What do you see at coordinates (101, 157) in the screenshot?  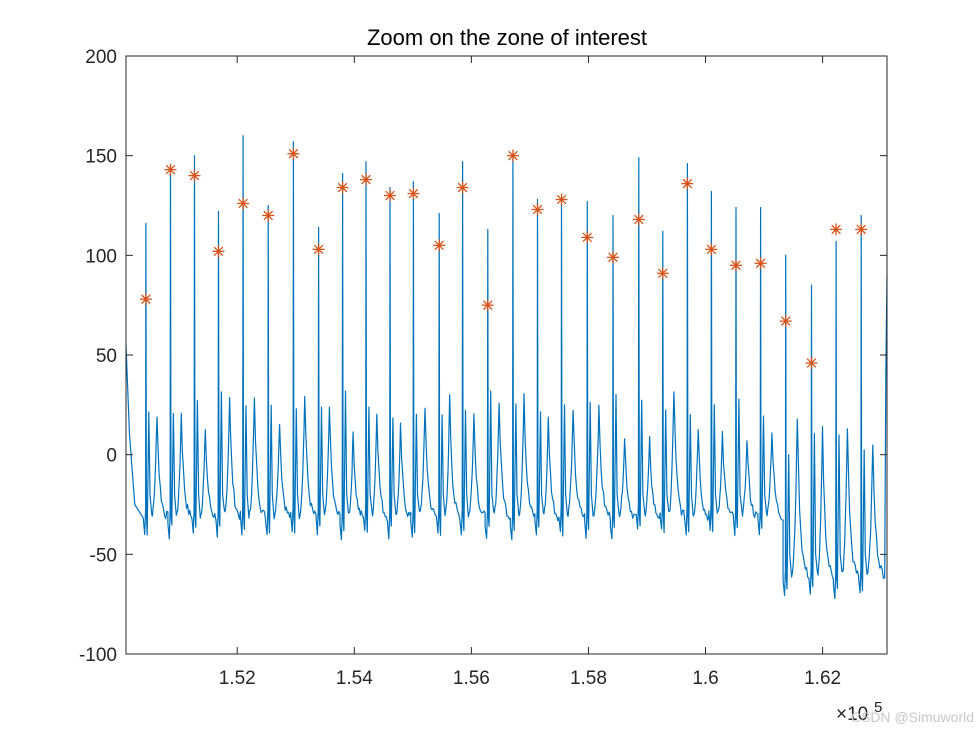 I see `y-tick-label: 150` at bounding box center [101, 157].